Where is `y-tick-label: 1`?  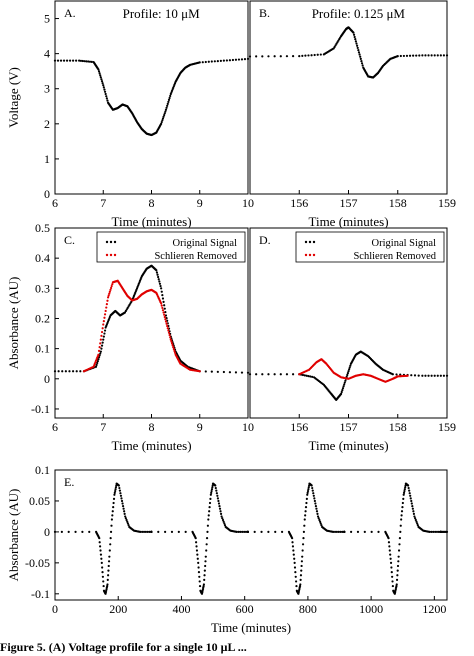 y-tick-label: 1 is located at coordinates (47, 159).